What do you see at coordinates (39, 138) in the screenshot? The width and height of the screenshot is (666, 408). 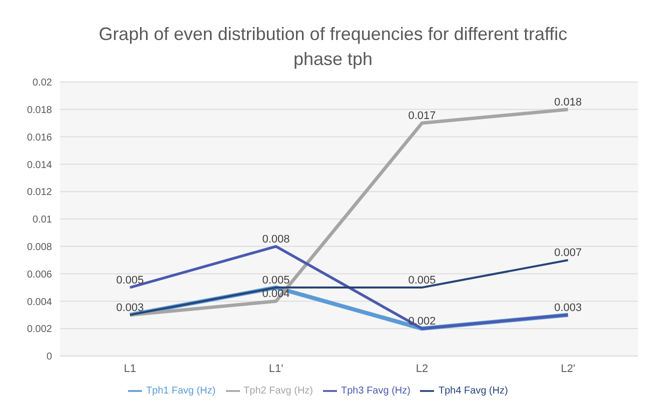 I see `y-tick-label: 0.016` at bounding box center [39, 138].